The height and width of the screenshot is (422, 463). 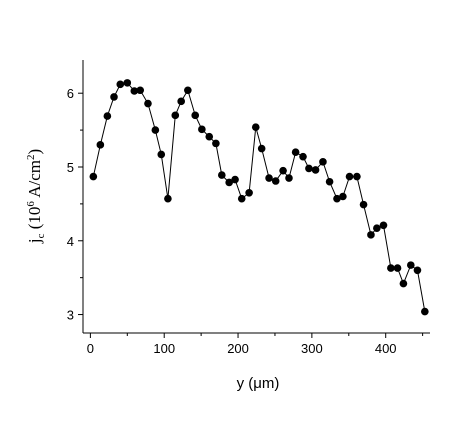 I want to click on y-label-part: 6, so click(x=31, y=204).